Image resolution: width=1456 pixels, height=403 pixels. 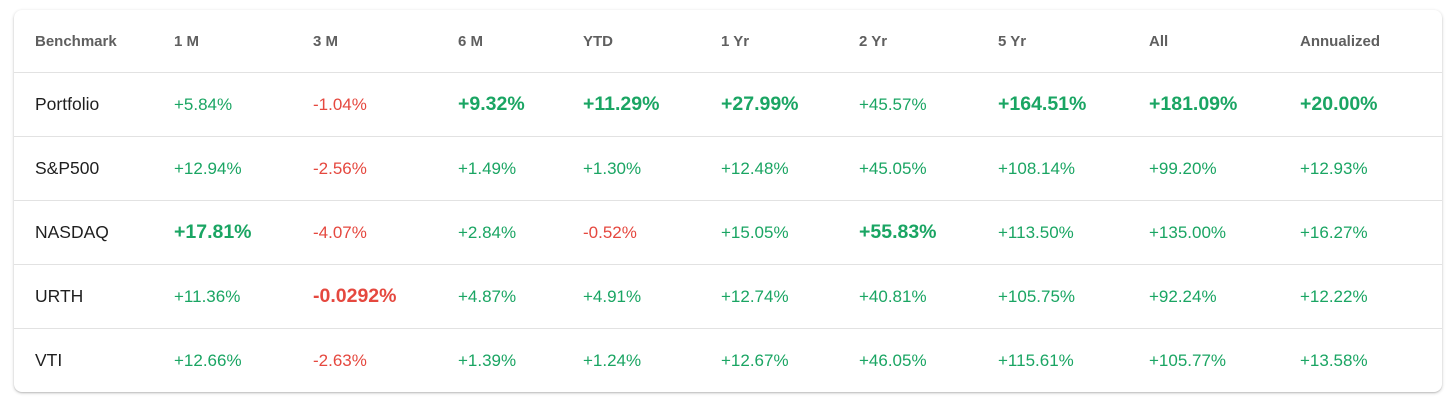 What do you see at coordinates (364, 41) in the screenshot?
I see `column-header-3-m: 3 M` at bounding box center [364, 41].